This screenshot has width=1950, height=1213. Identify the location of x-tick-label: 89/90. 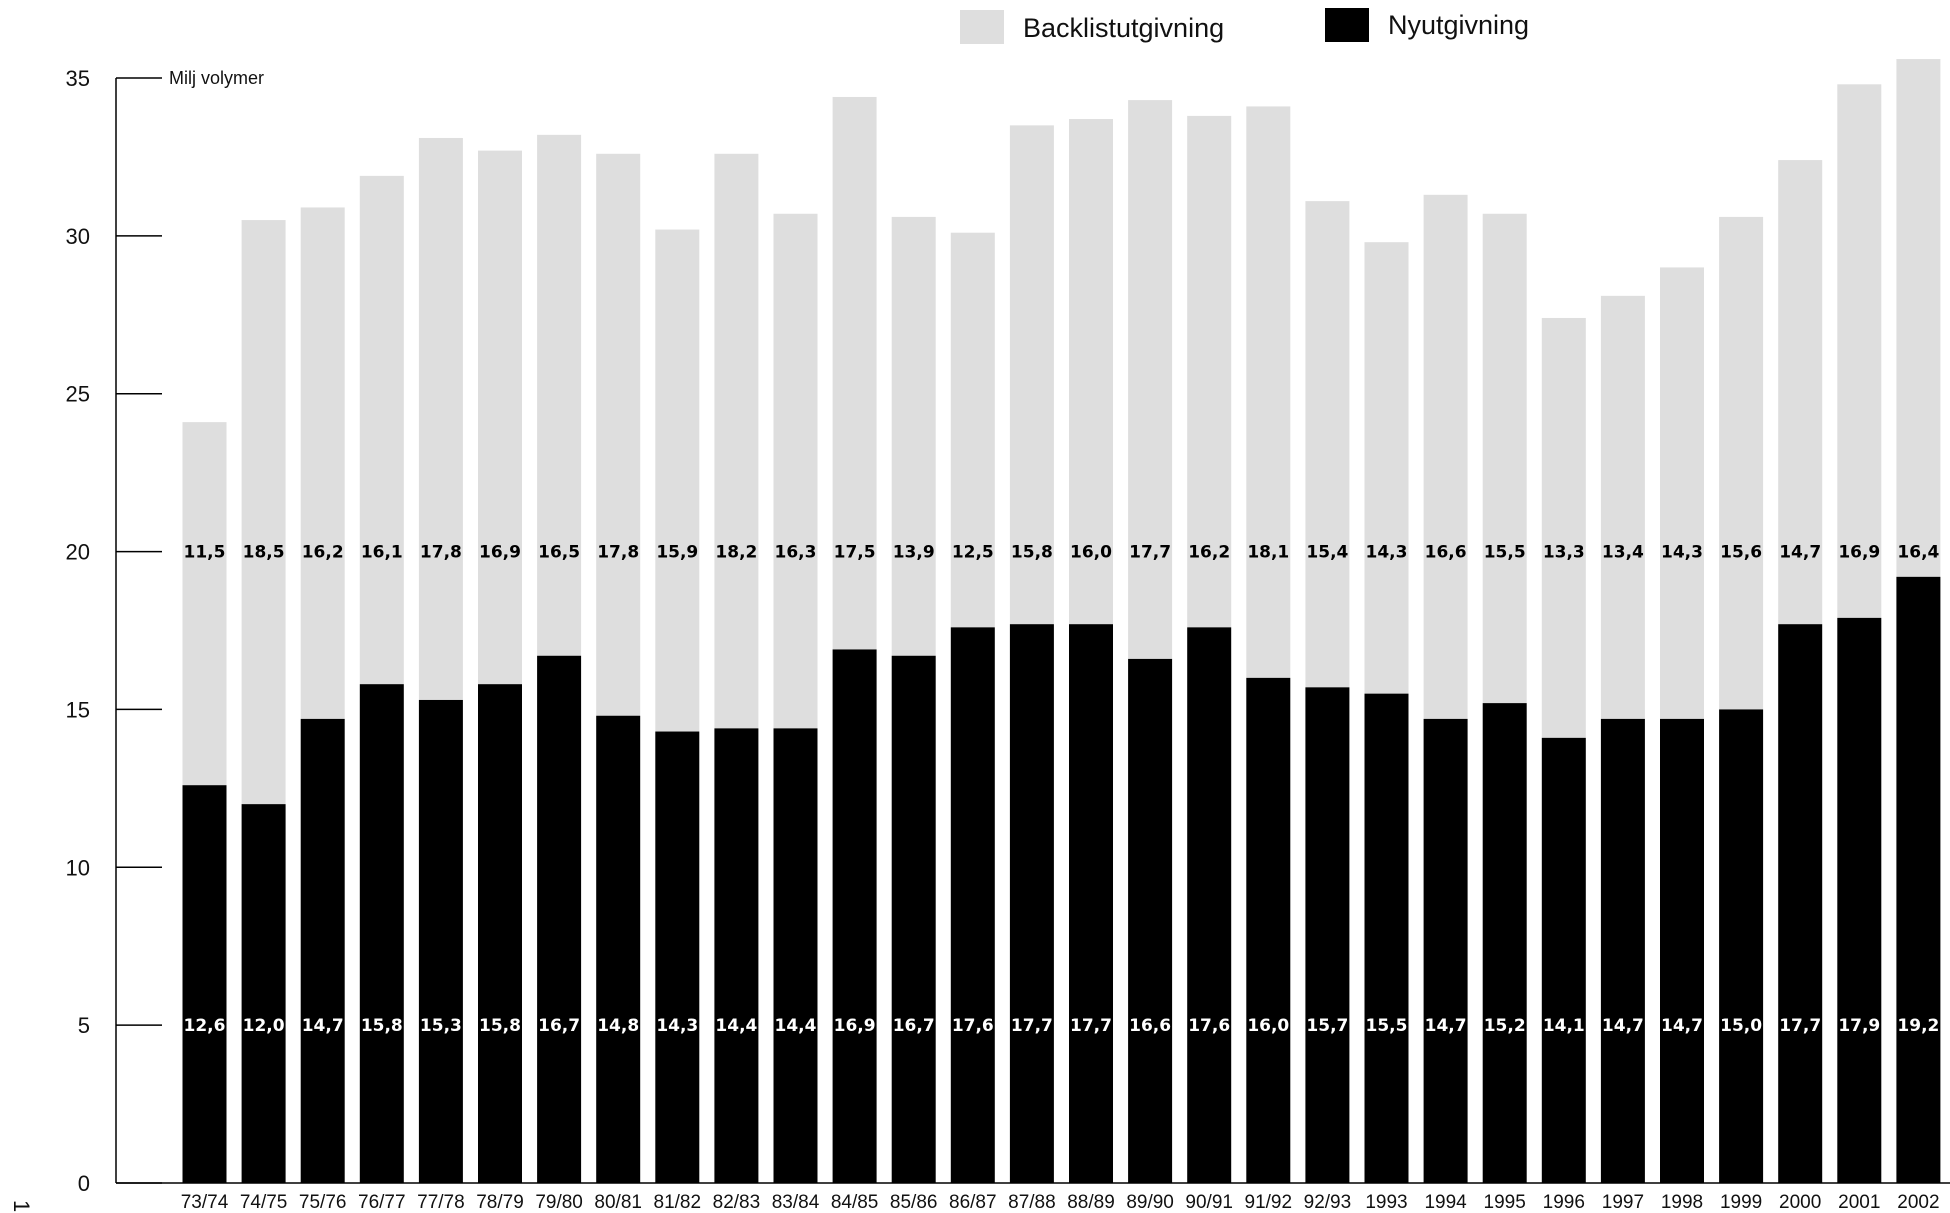
(1150, 1202).